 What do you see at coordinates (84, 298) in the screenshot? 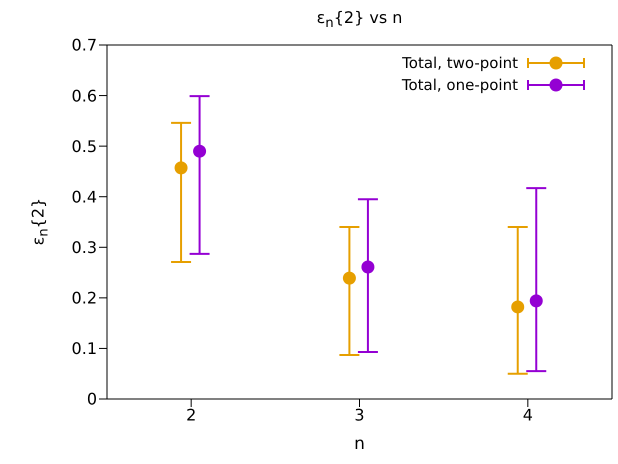
I see `y-tick-label: 0.2` at bounding box center [84, 298].